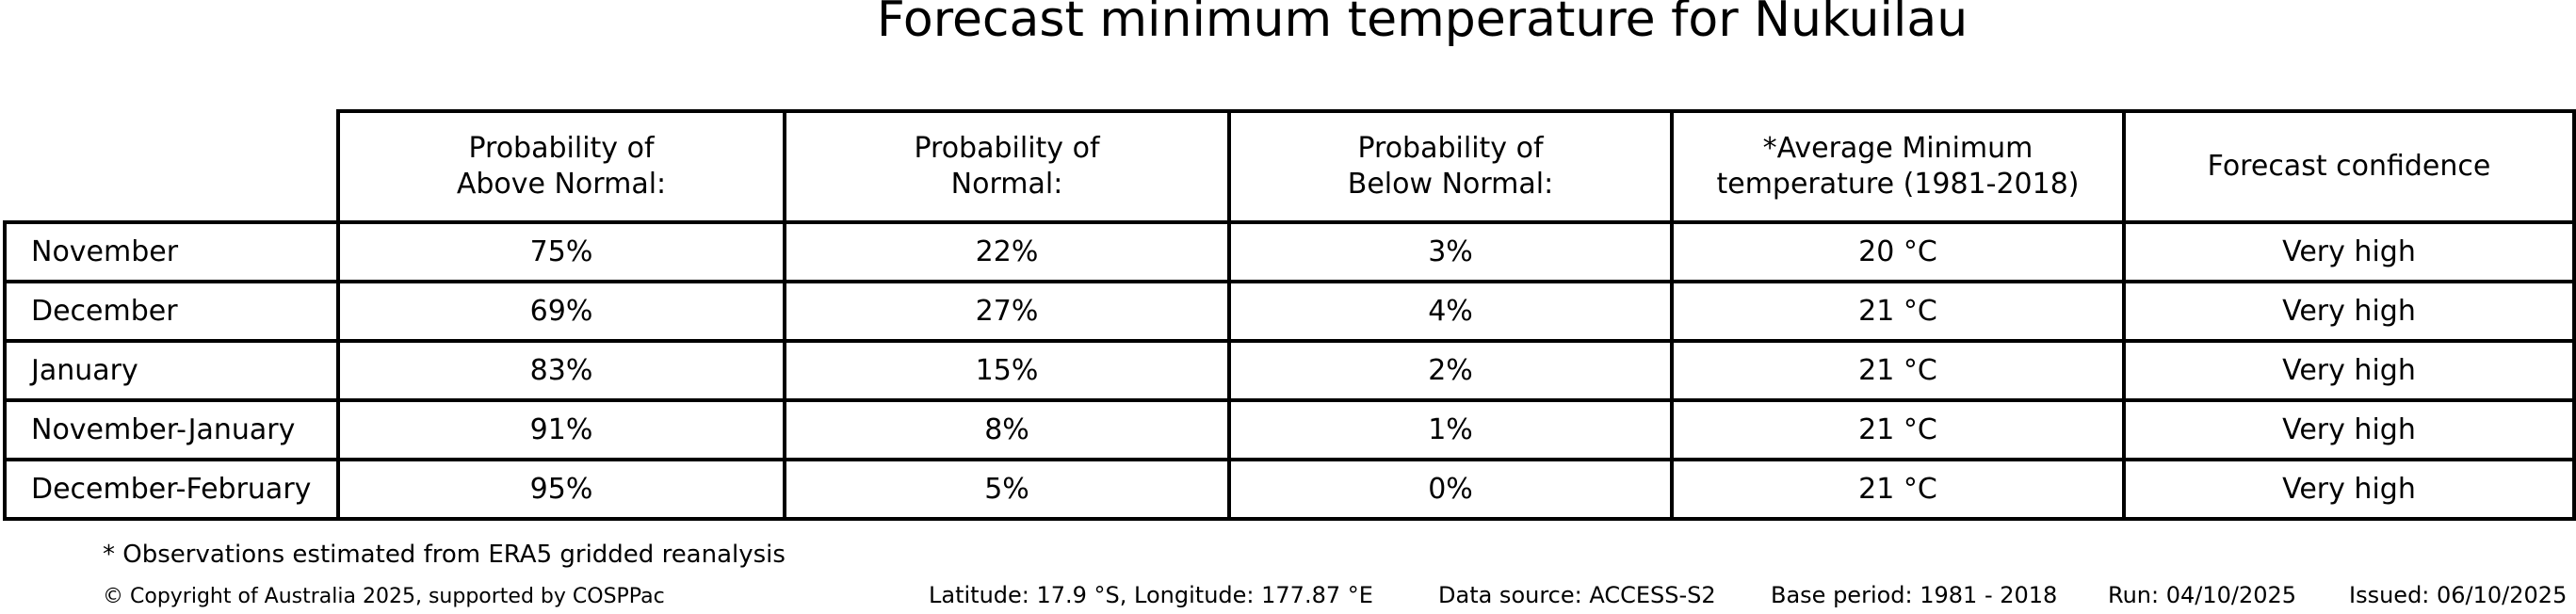 The height and width of the screenshot is (614, 2576). What do you see at coordinates (561, 370) in the screenshot?
I see `above-normal-cell: 83%` at bounding box center [561, 370].